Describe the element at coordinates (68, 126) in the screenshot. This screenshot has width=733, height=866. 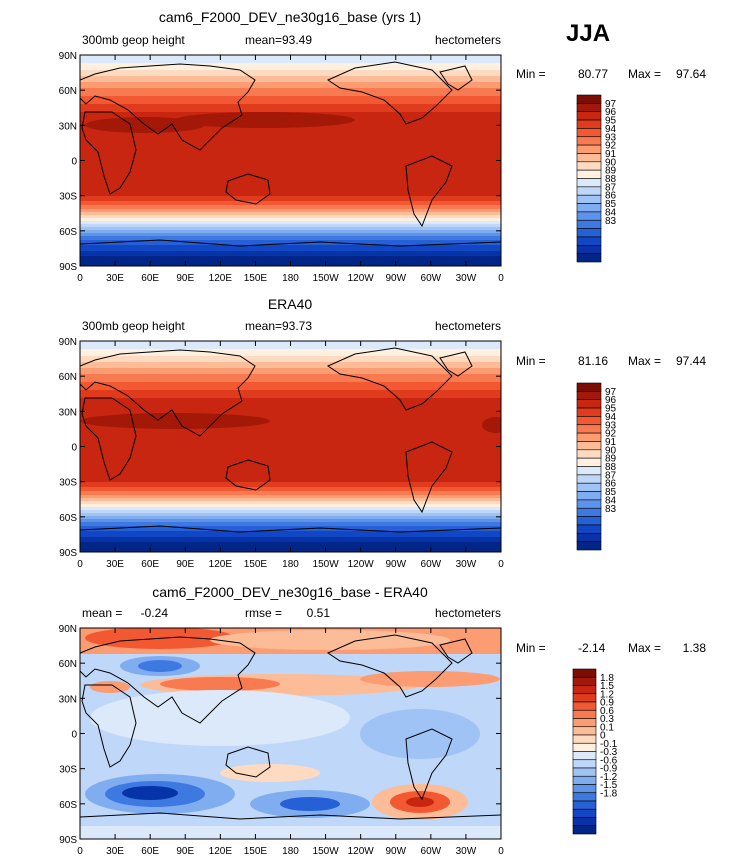
I see `y-tick-label: 30N` at that location.